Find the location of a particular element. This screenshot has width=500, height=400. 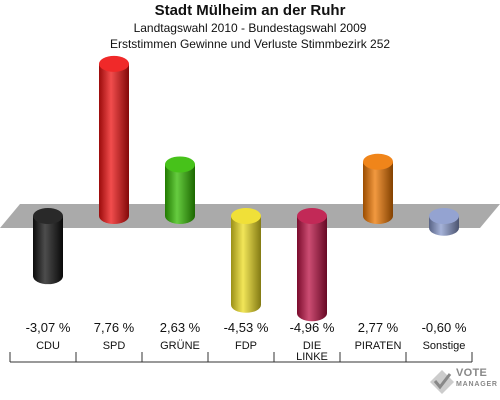

chart-subtitle: Landtagswahl 2010 - Bundestagswahl 2009 is located at coordinates (250, 28).